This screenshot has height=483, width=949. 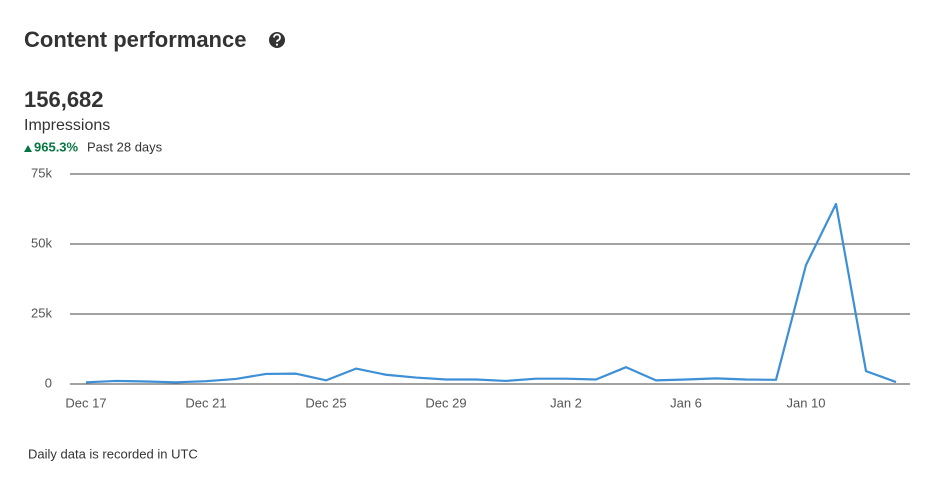 What do you see at coordinates (64, 99) in the screenshot?
I see `total: 156,682` at bounding box center [64, 99].